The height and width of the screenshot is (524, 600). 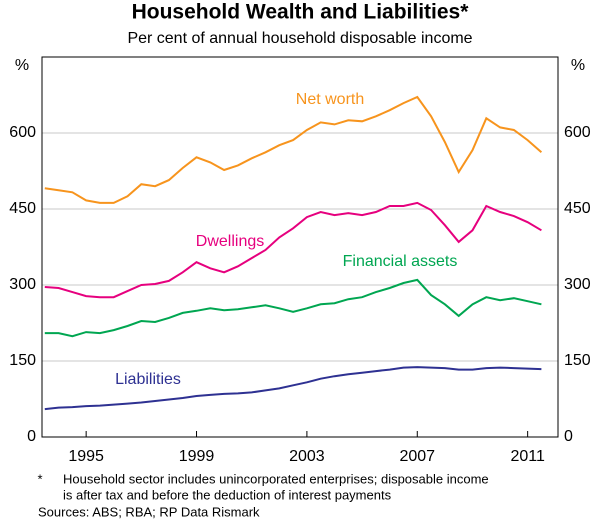 I want to click on y-tick-label: 150, so click(x=22, y=360).